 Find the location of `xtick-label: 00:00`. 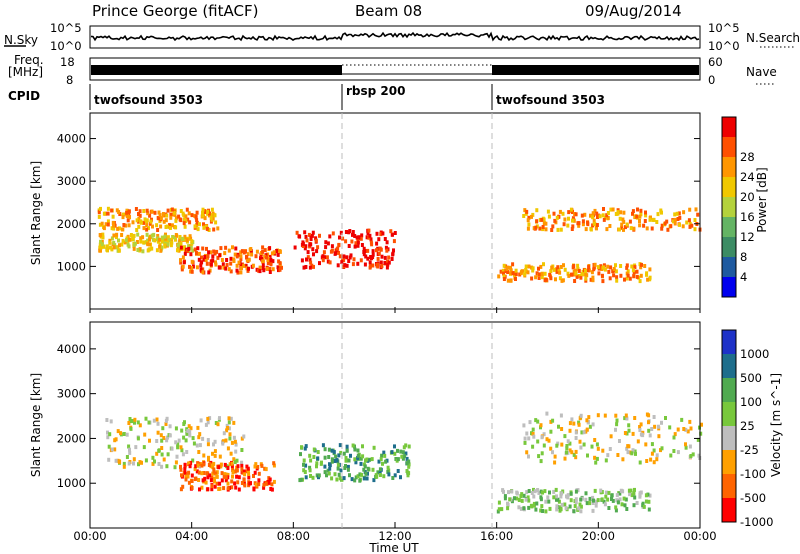

xtick-label: 00:00 is located at coordinates (699, 536).